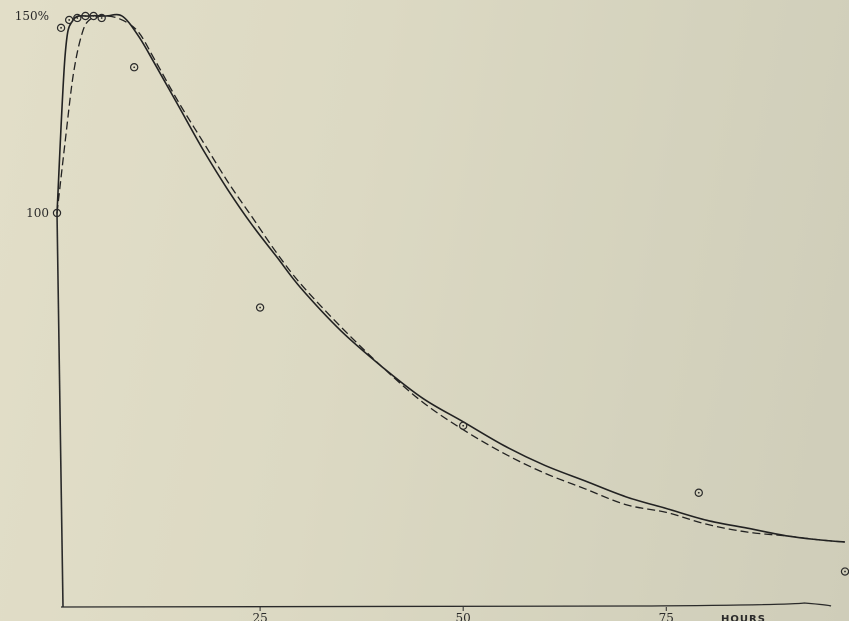 The height and width of the screenshot is (621, 849). Describe the element at coordinates (60, 410) in the screenshot. I see `y-axis-line` at that location.